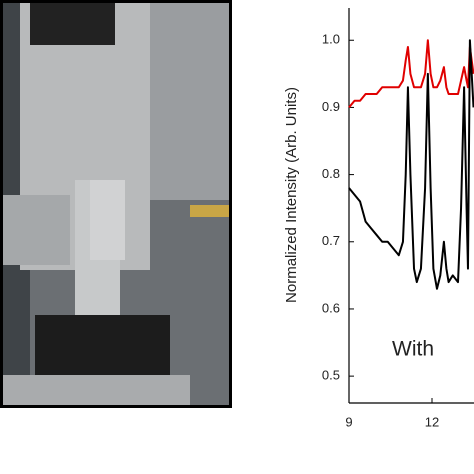 The width and height of the screenshot is (474, 474). I want to click on photo-wall, so click(190, 100).